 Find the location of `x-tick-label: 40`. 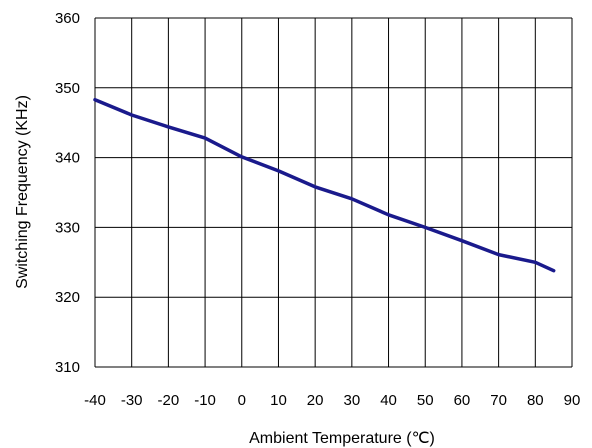

x-tick-label: 40 is located at coordinates (388, 400).